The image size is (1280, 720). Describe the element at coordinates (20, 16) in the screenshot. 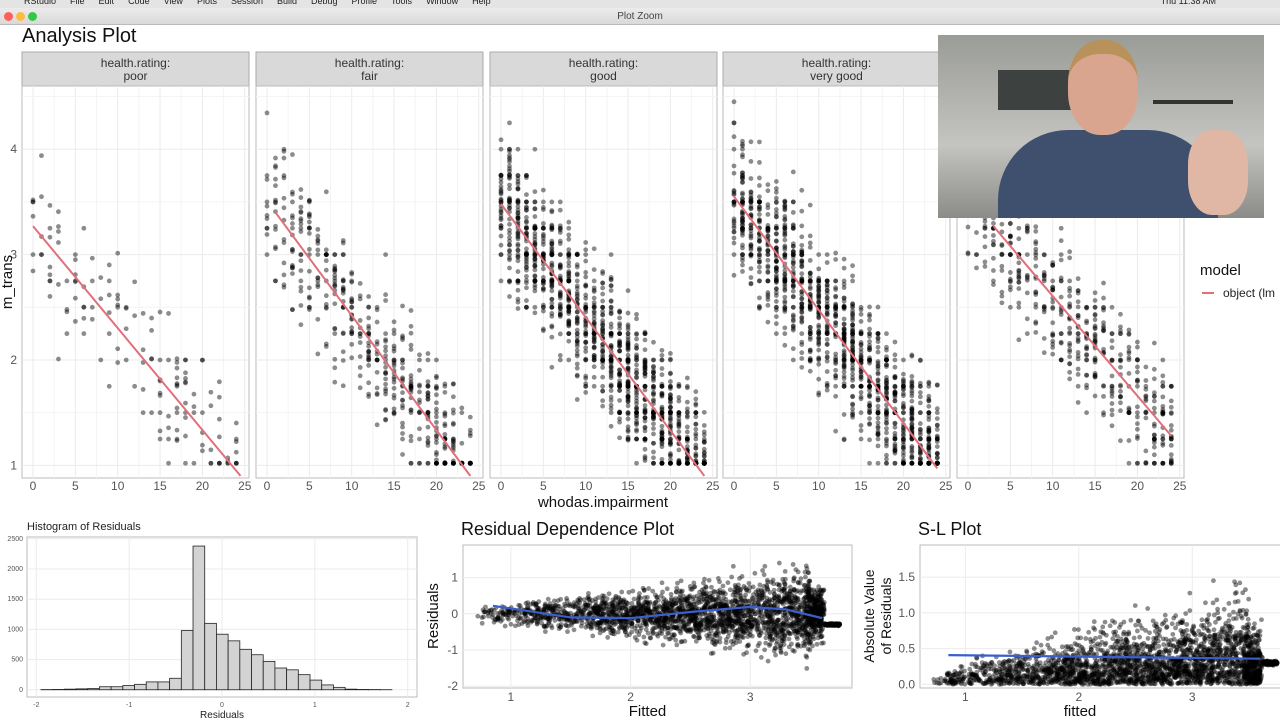

I see `minimize-button` at that location.